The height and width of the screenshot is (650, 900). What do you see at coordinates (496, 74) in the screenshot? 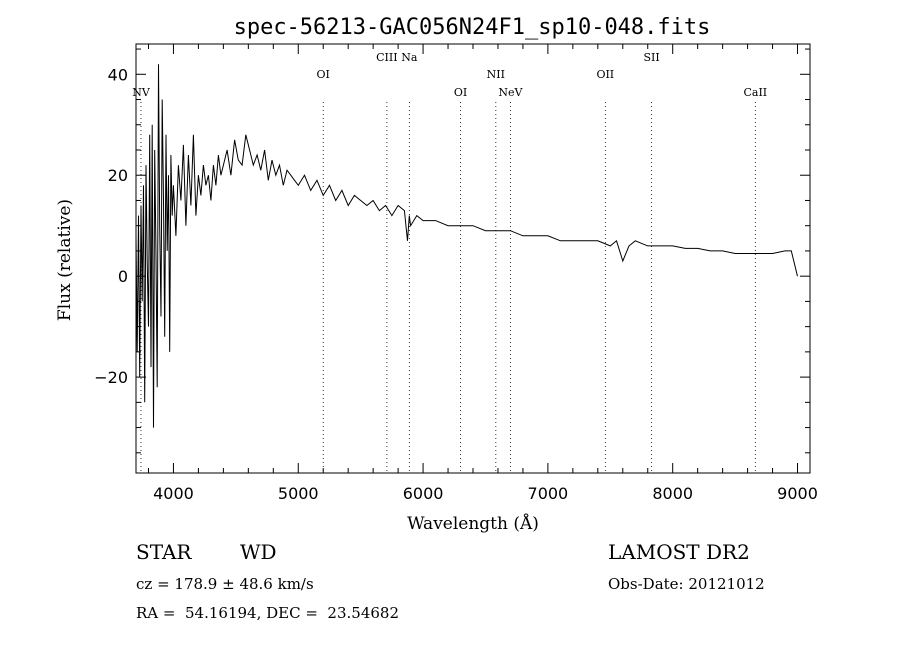
I see `emission-line-label: NII` at bounding box center [496, 74].